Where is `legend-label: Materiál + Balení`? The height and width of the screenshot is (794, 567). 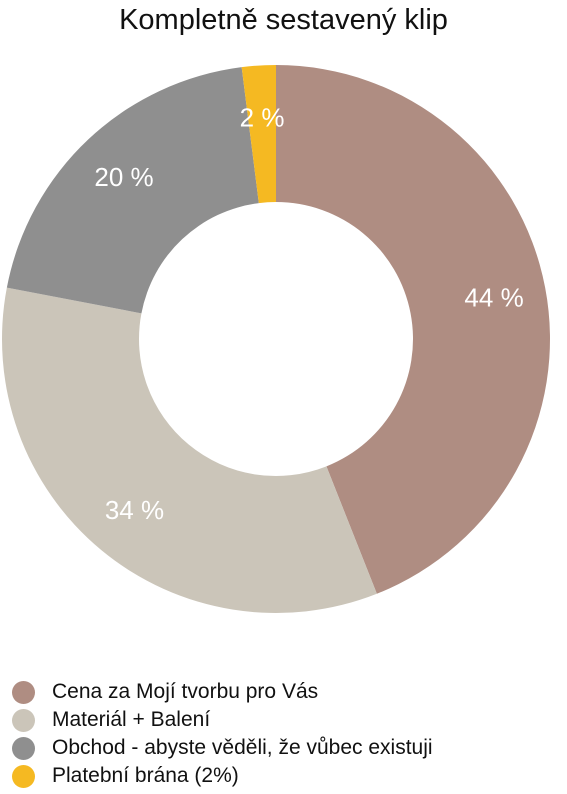 legend-label: Materiál + Balení is located at coordinates (131, 719).